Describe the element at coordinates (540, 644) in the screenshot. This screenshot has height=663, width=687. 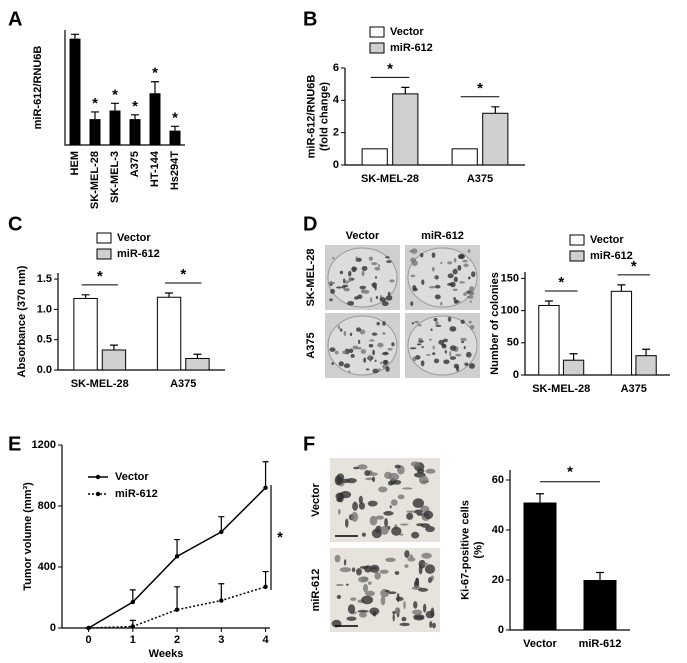
I see `x-tick-label: Vector` at that location.